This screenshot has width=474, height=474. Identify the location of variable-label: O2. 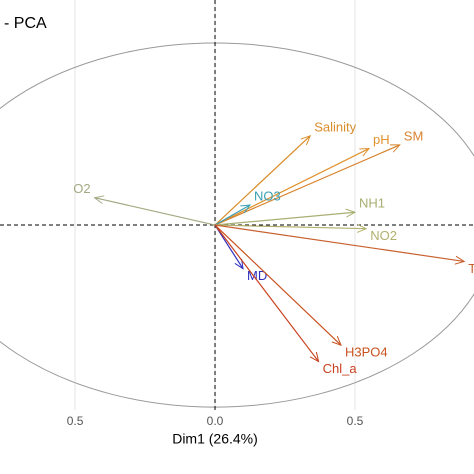
(81, 188).